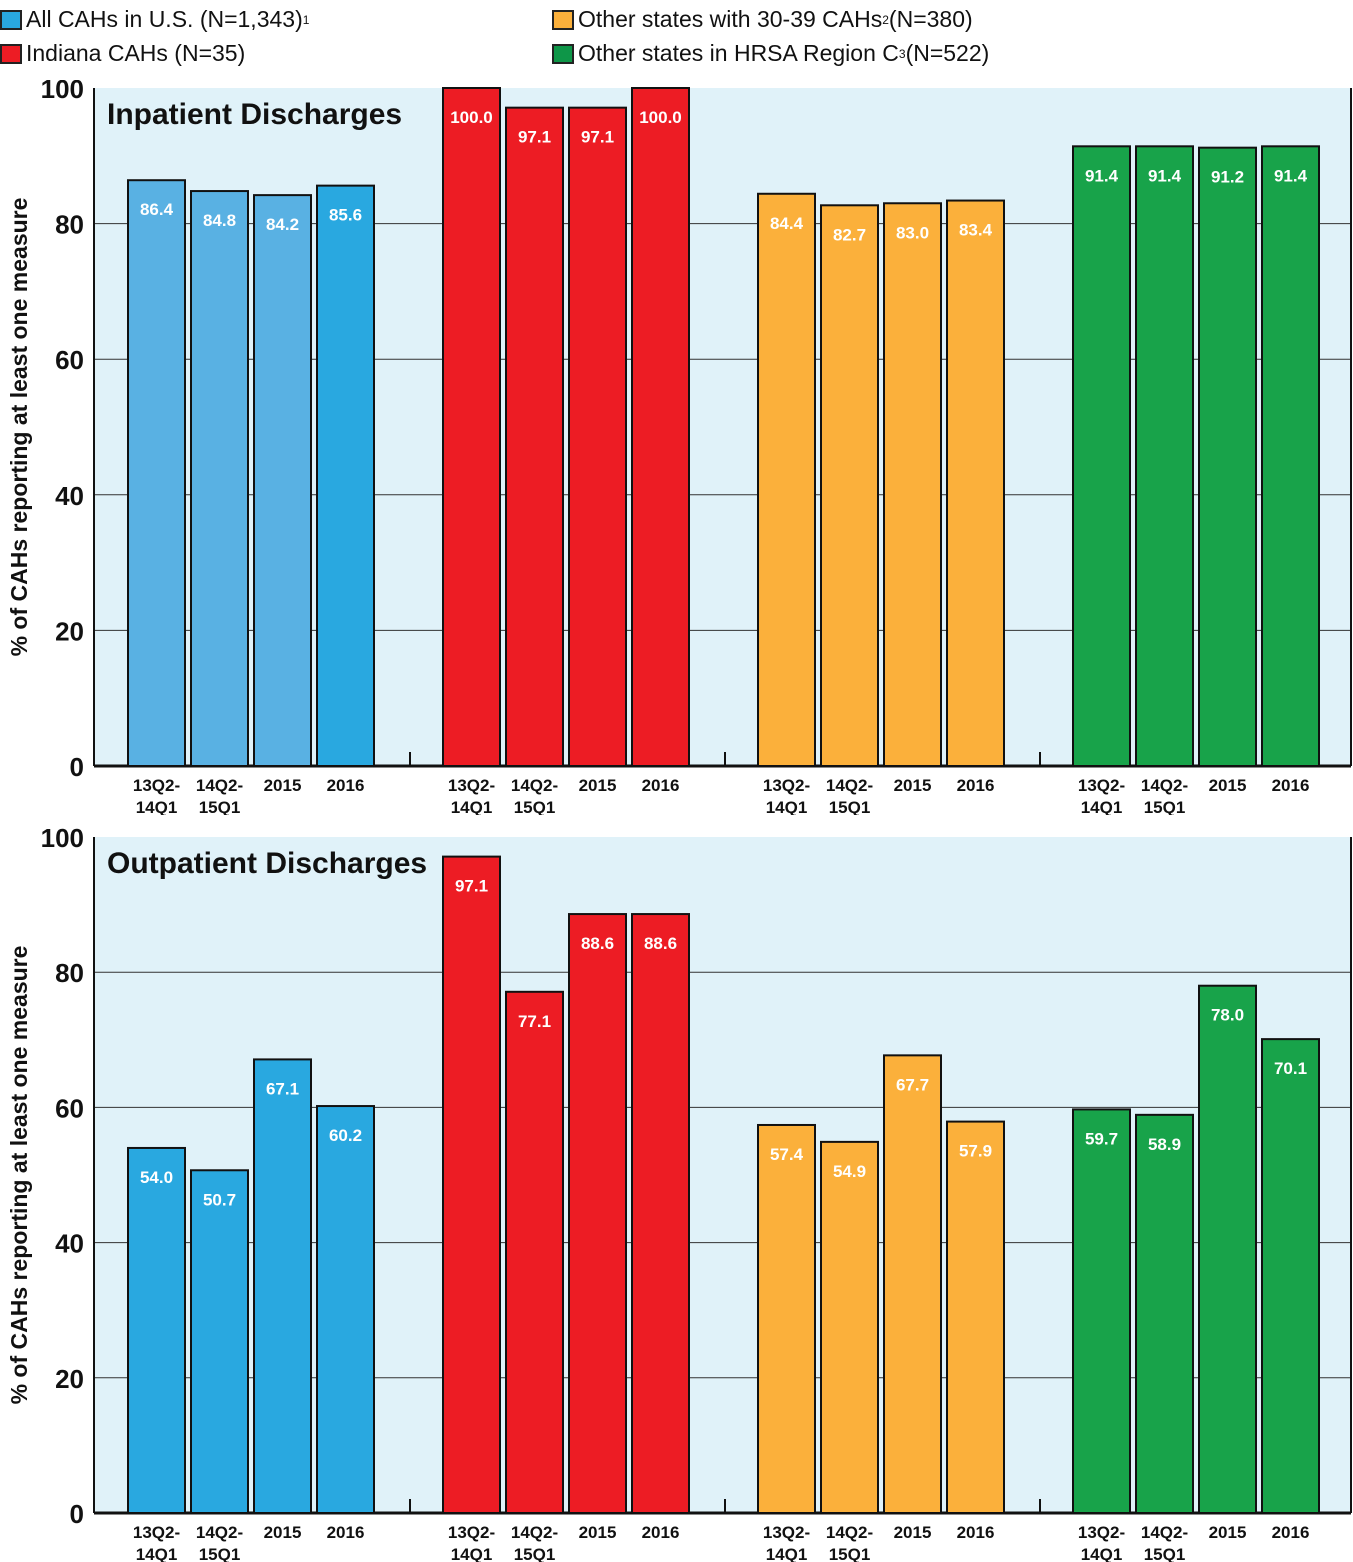 The image size is (1353, 1562). I want to click on inpatient-data-label: 91.2, so click(1227, 177).